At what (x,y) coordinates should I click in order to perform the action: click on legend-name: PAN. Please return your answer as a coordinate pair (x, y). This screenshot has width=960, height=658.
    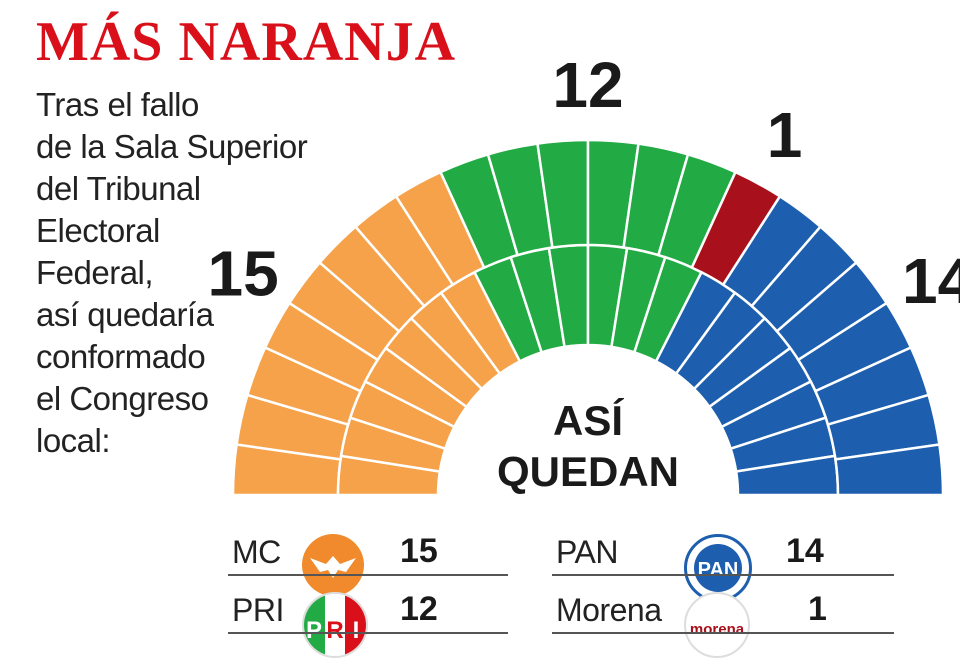
    Looking at the image, I should click on (587, 552).